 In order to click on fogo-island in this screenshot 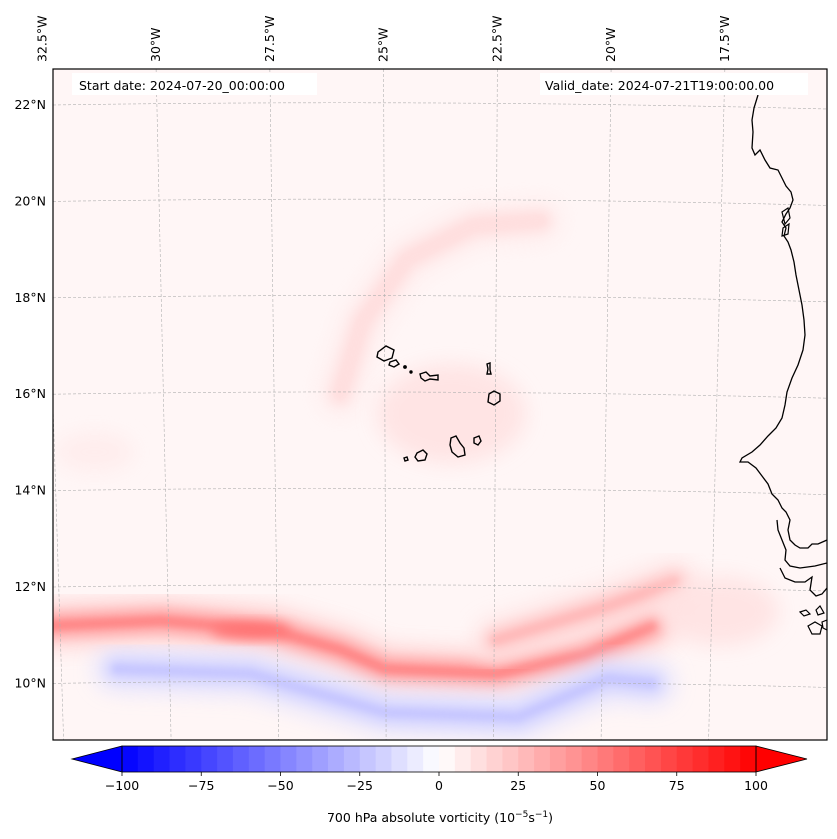, I will do `click(421, 455)`.